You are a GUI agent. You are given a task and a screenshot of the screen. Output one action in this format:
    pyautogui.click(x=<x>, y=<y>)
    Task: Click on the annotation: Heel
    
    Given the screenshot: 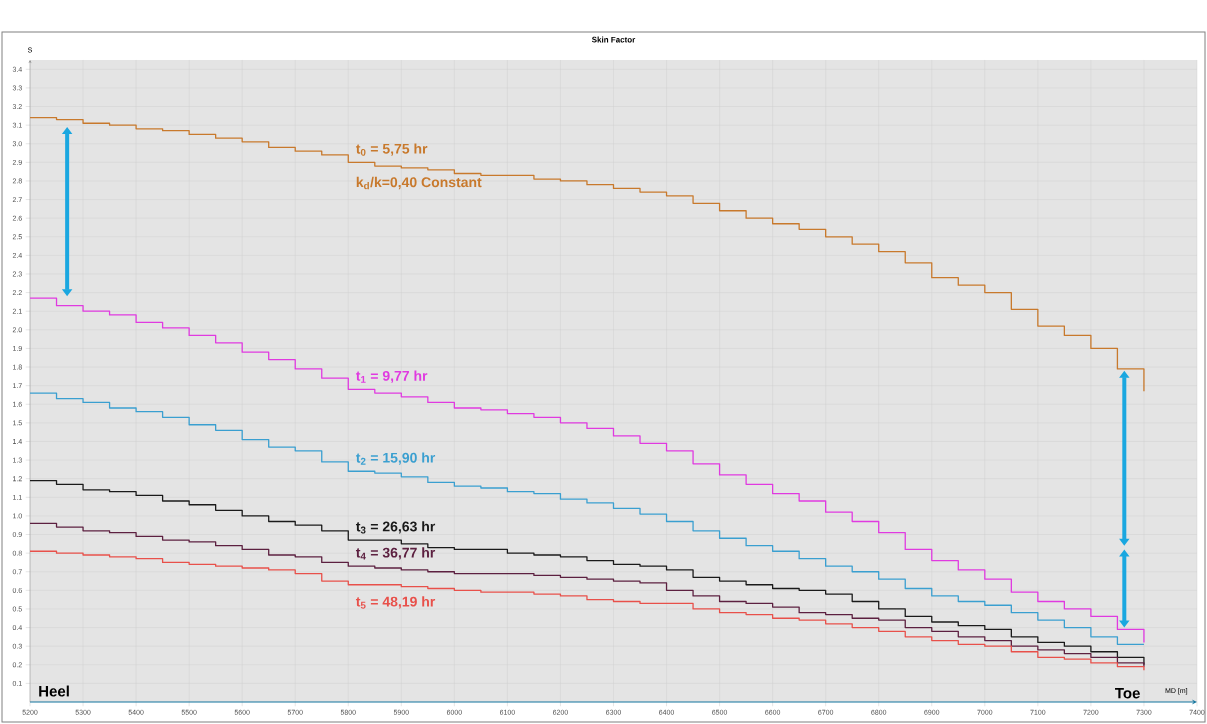 What is the action you would take?
    pyautogui.click(x=54, y=691)
    